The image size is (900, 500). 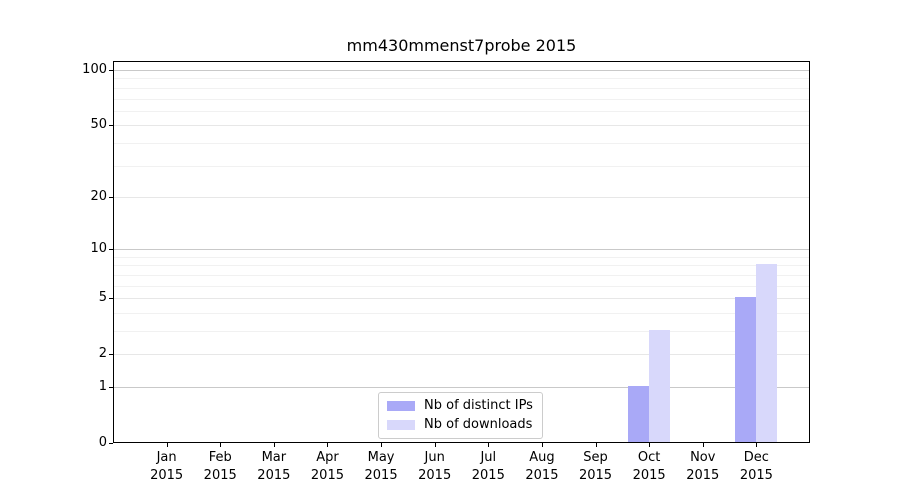 What do you see at coordinates (381, 466) in the screenshot?
I see `x-tick-label-may-2015: May 2015` at bounding box center [381, 466].